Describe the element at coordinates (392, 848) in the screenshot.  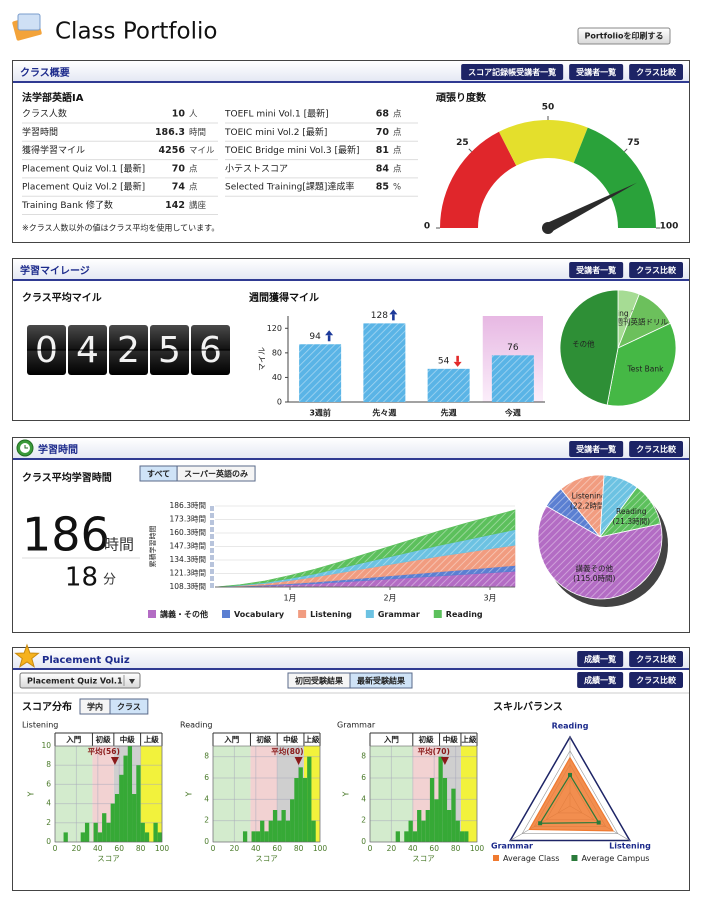
I see `x-tick-label: 20` at that location.